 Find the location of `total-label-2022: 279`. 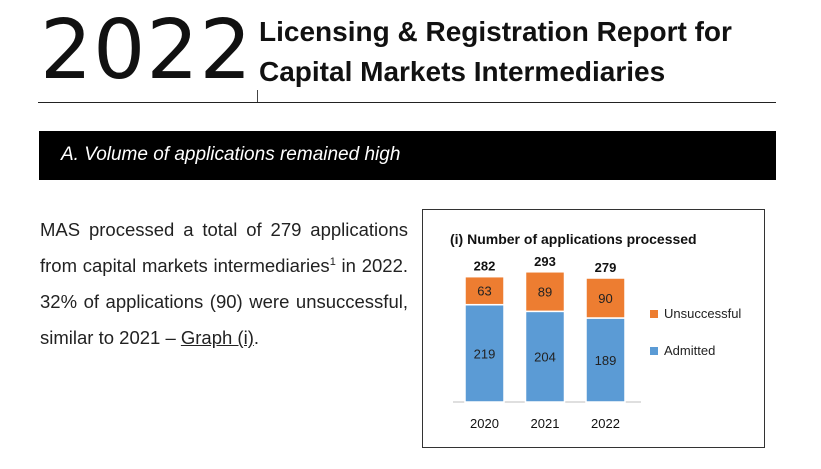

total-label-2022: 279 is located at coordinates (606, 267).